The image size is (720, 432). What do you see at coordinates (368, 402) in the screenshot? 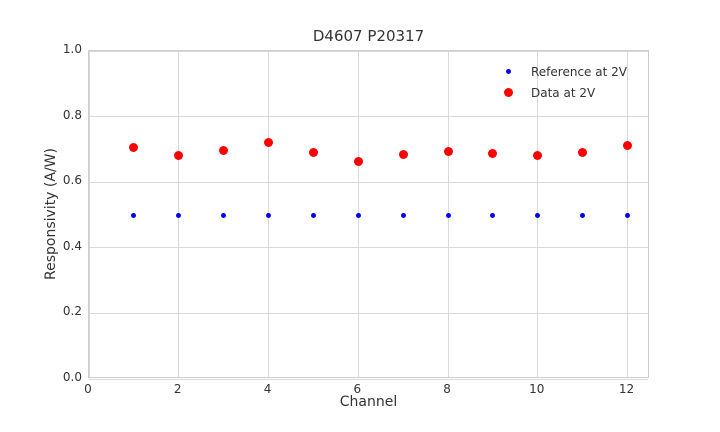
I see `x-axis-label: Channel` at bounding box center [368, 402].